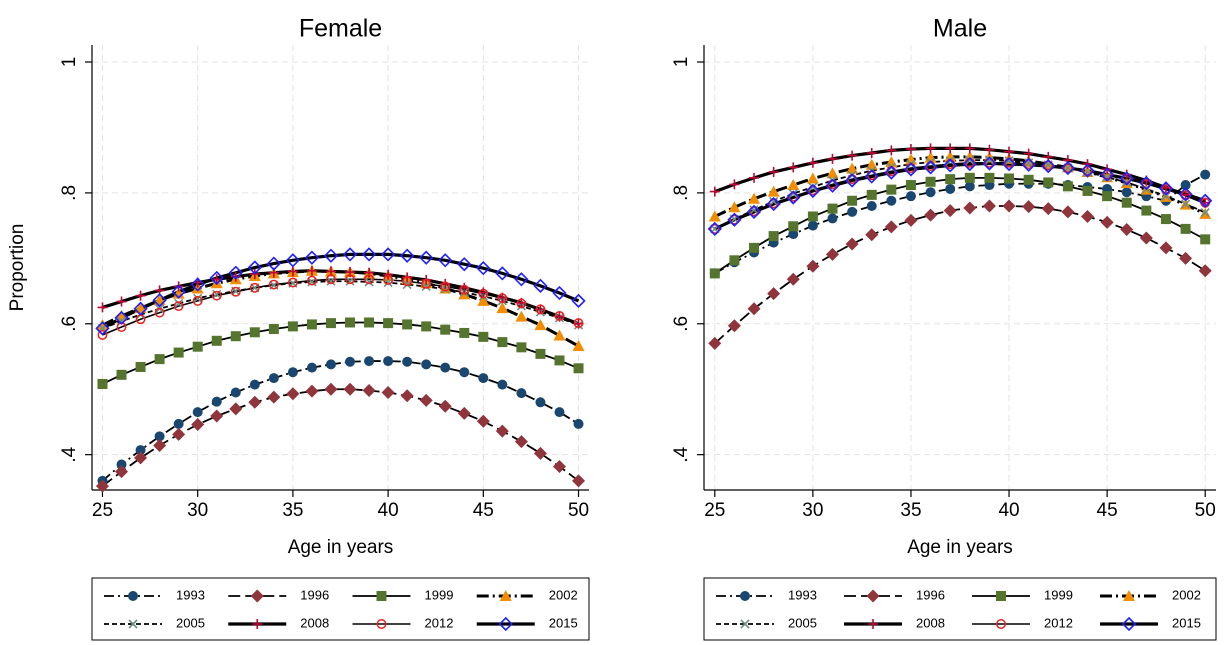 The image size is (1227, 645). Describe the element at coordinates (17, 268) in the screenshot. I see `y-axis-label: Proportion` at that location.